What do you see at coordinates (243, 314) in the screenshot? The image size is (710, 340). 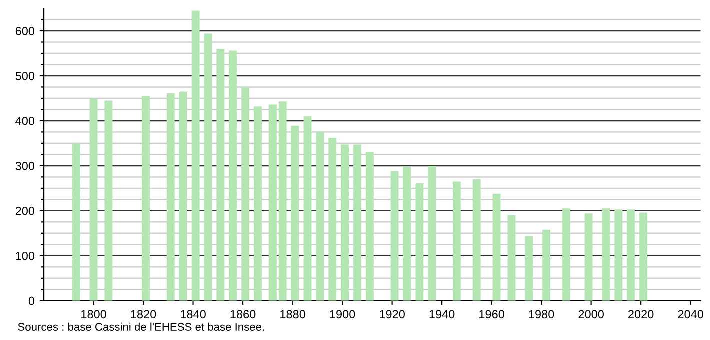 I see `x-tick-label: 1860` at bounding box center [243, 314].